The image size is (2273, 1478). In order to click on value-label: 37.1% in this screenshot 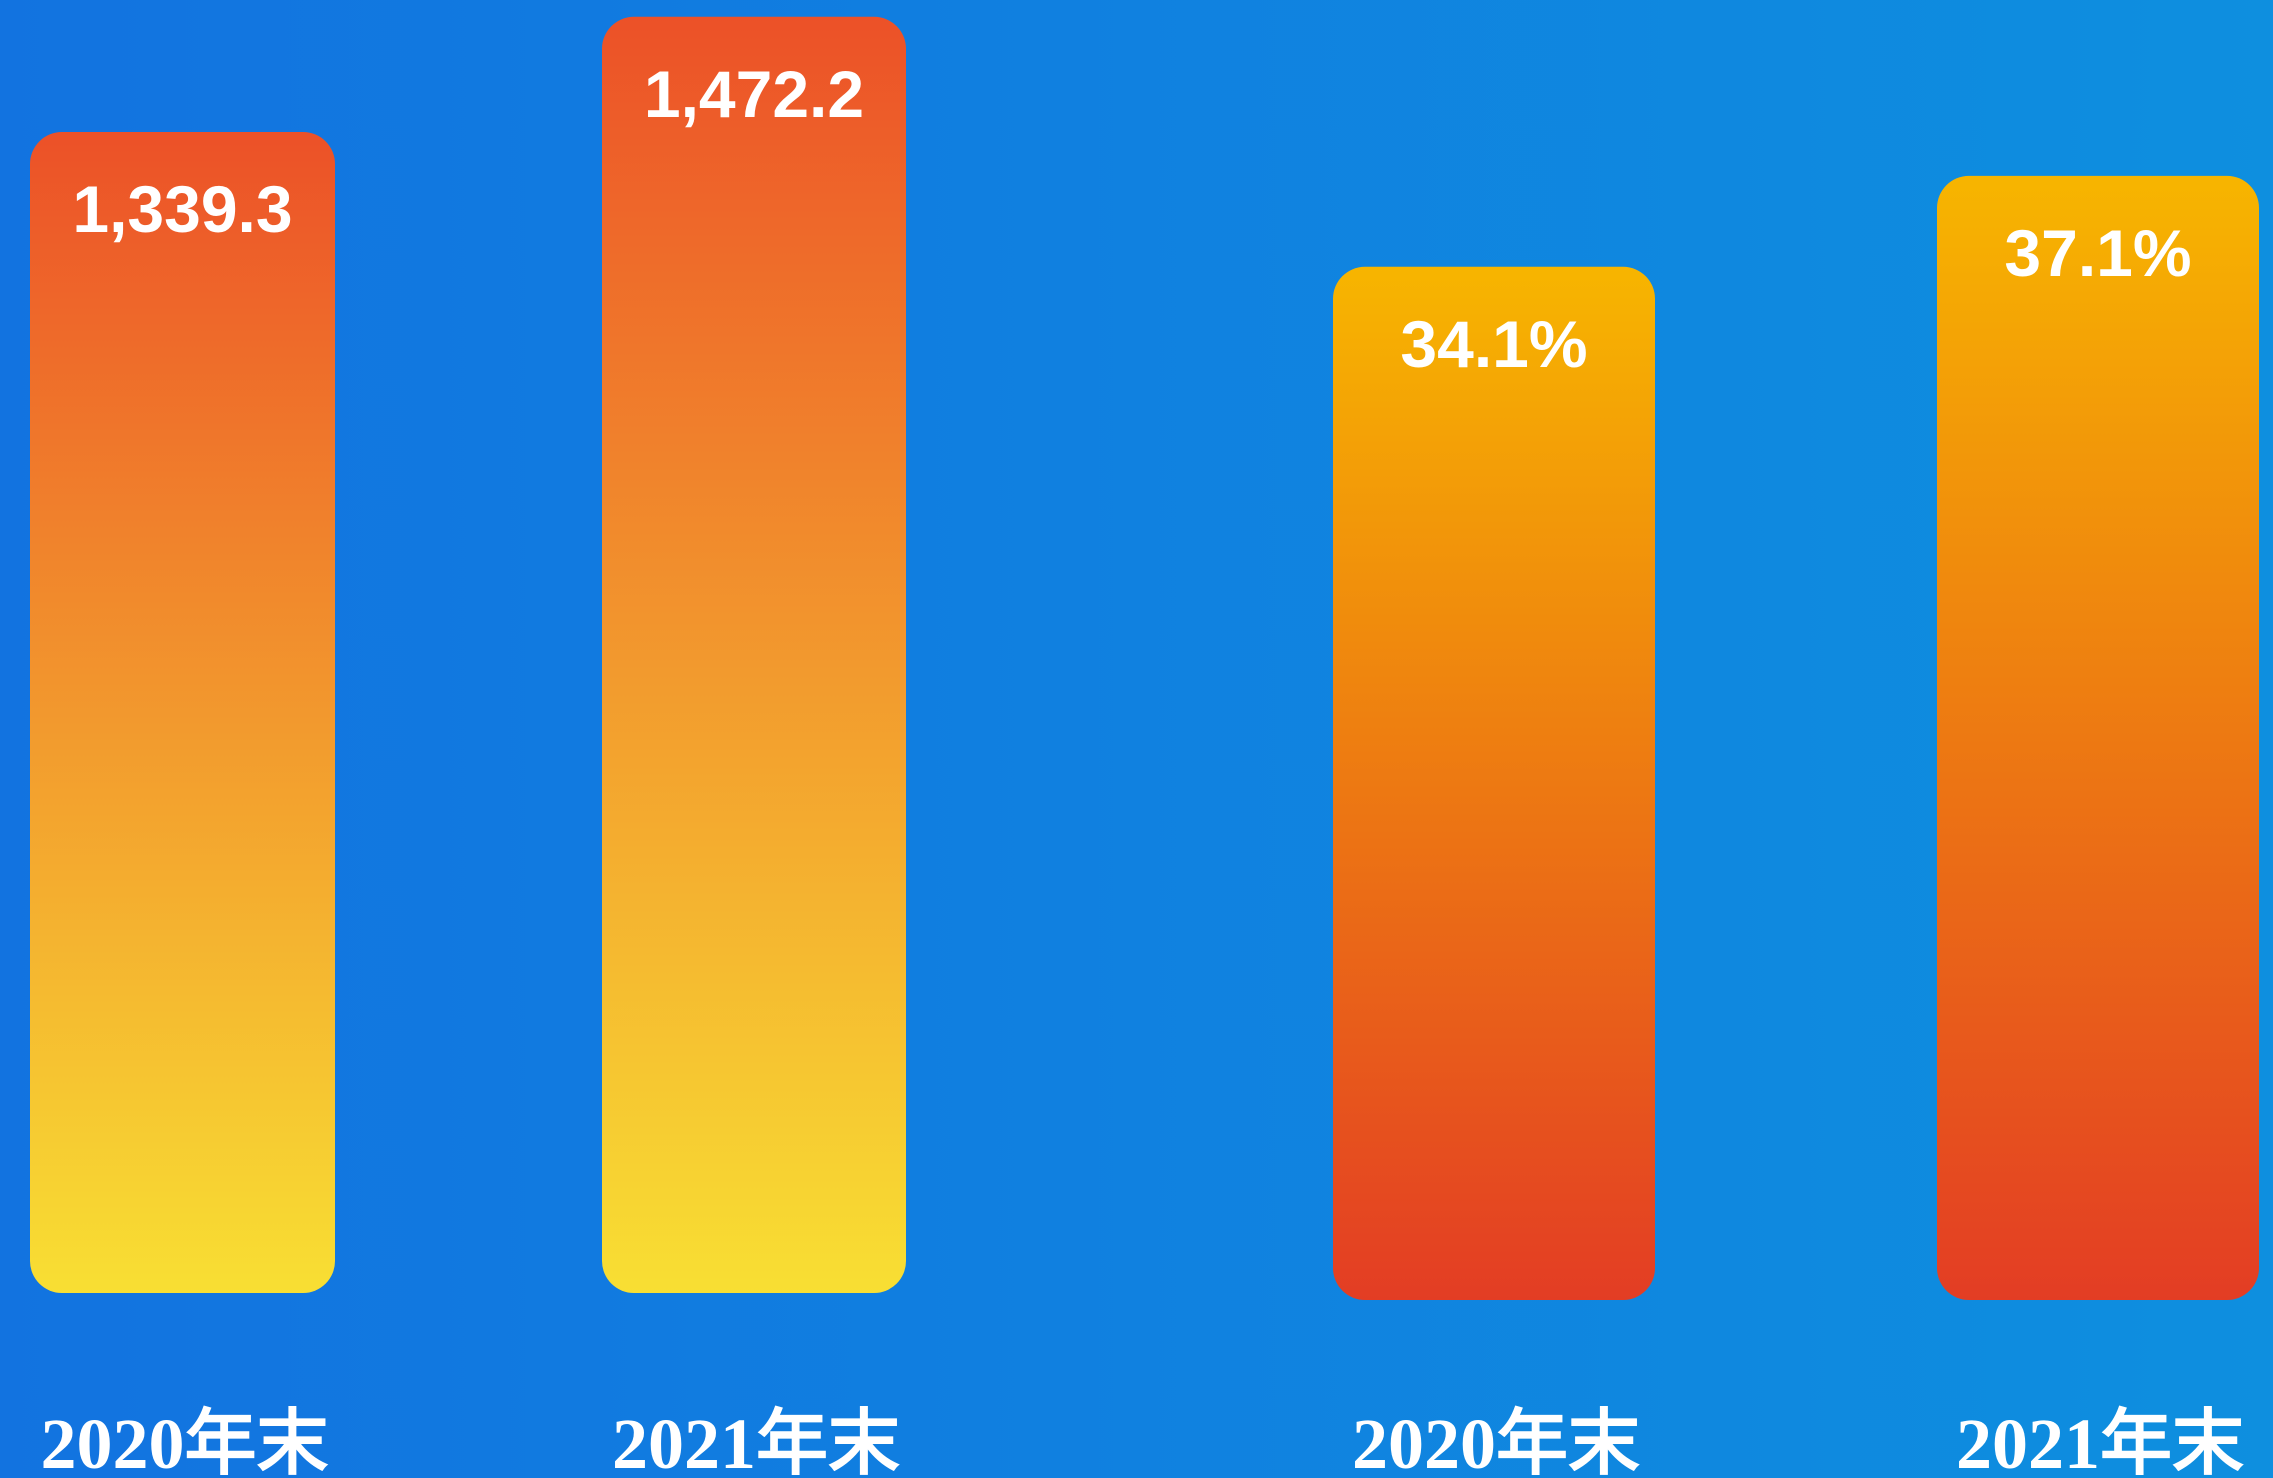, I will do `click(2097, 253)`.